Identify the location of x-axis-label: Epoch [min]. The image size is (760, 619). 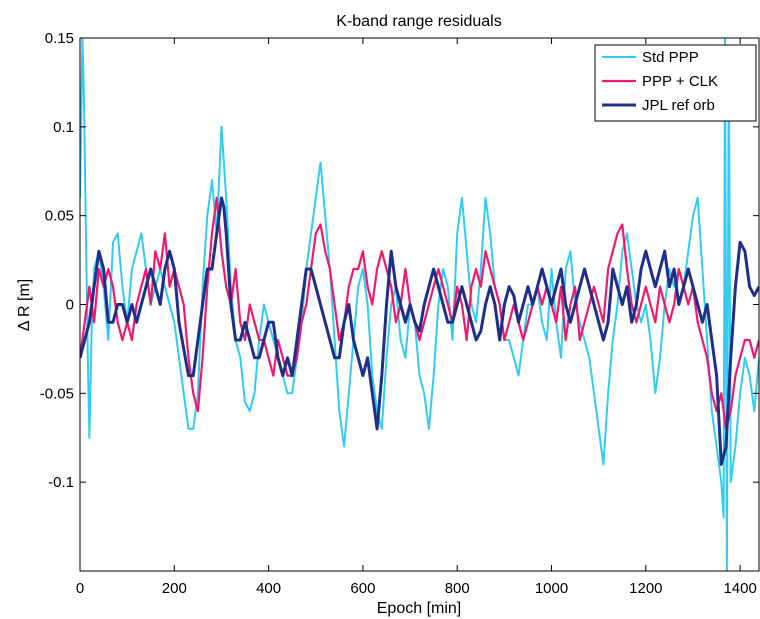
(419, 608).